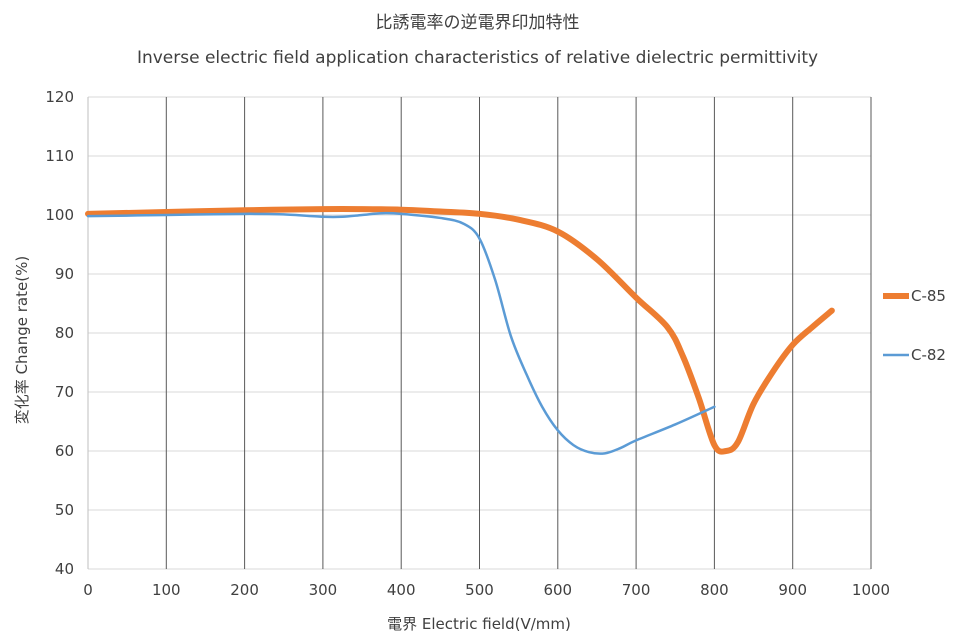 Image resolution: width=955 pixels, height=636 pixels. Describe the element at coordinates (59, 215) in the screenshot. I see `y-tick-label: 100` at that location.